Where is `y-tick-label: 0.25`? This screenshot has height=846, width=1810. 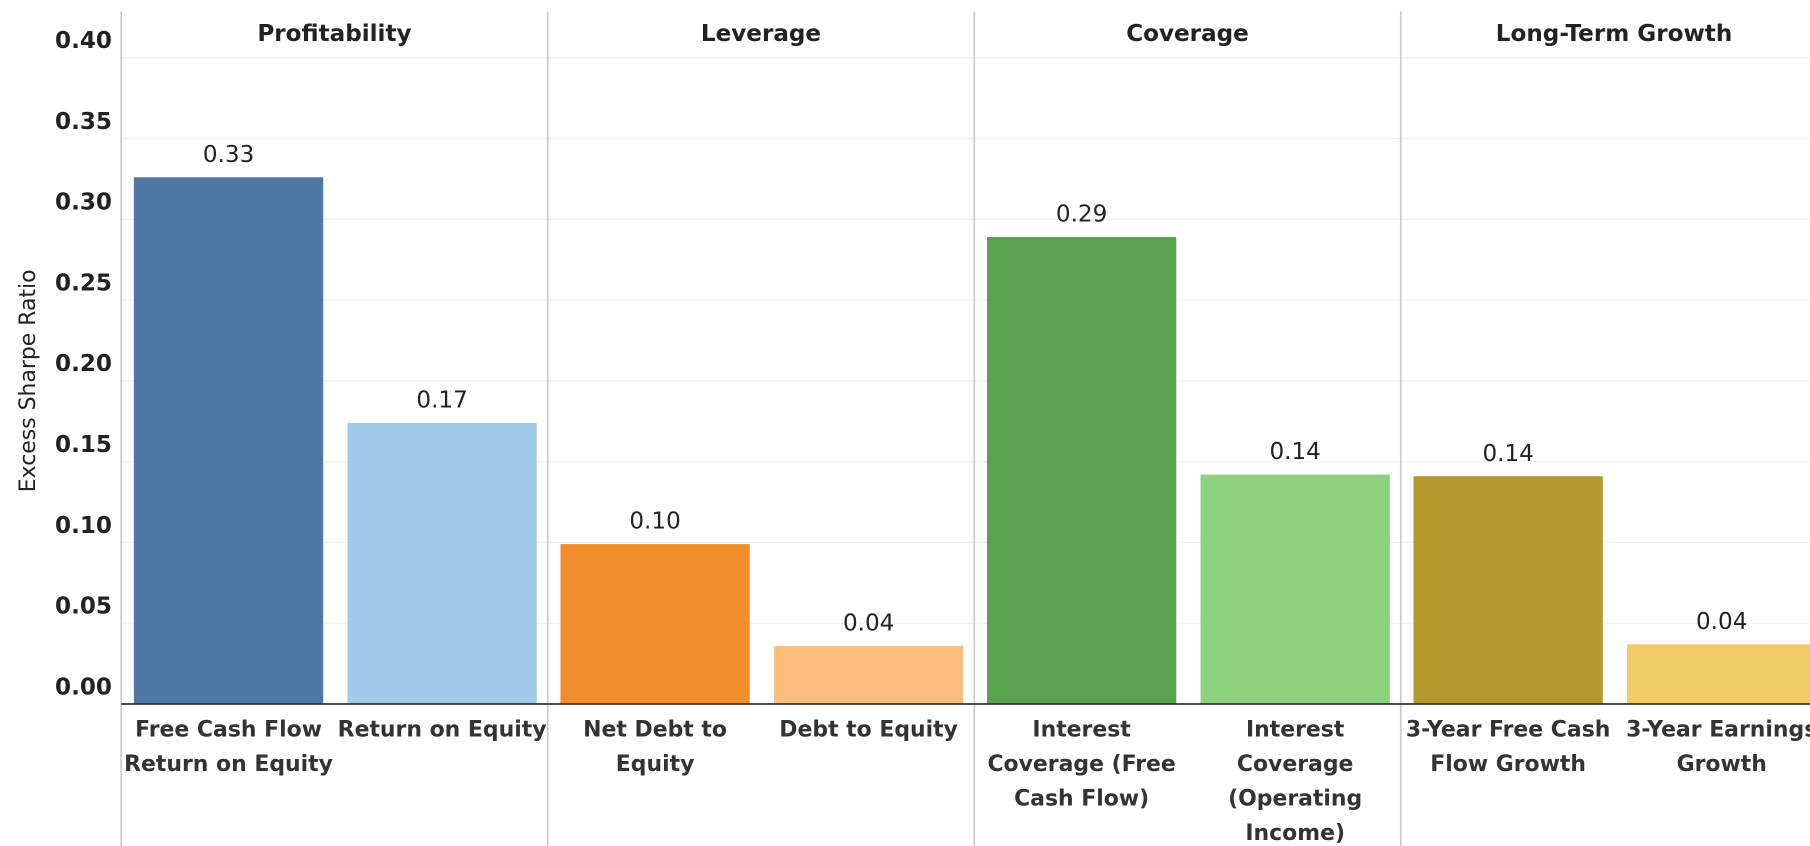 y-tick-label: 0.25 is located at coordinates (83, 283).